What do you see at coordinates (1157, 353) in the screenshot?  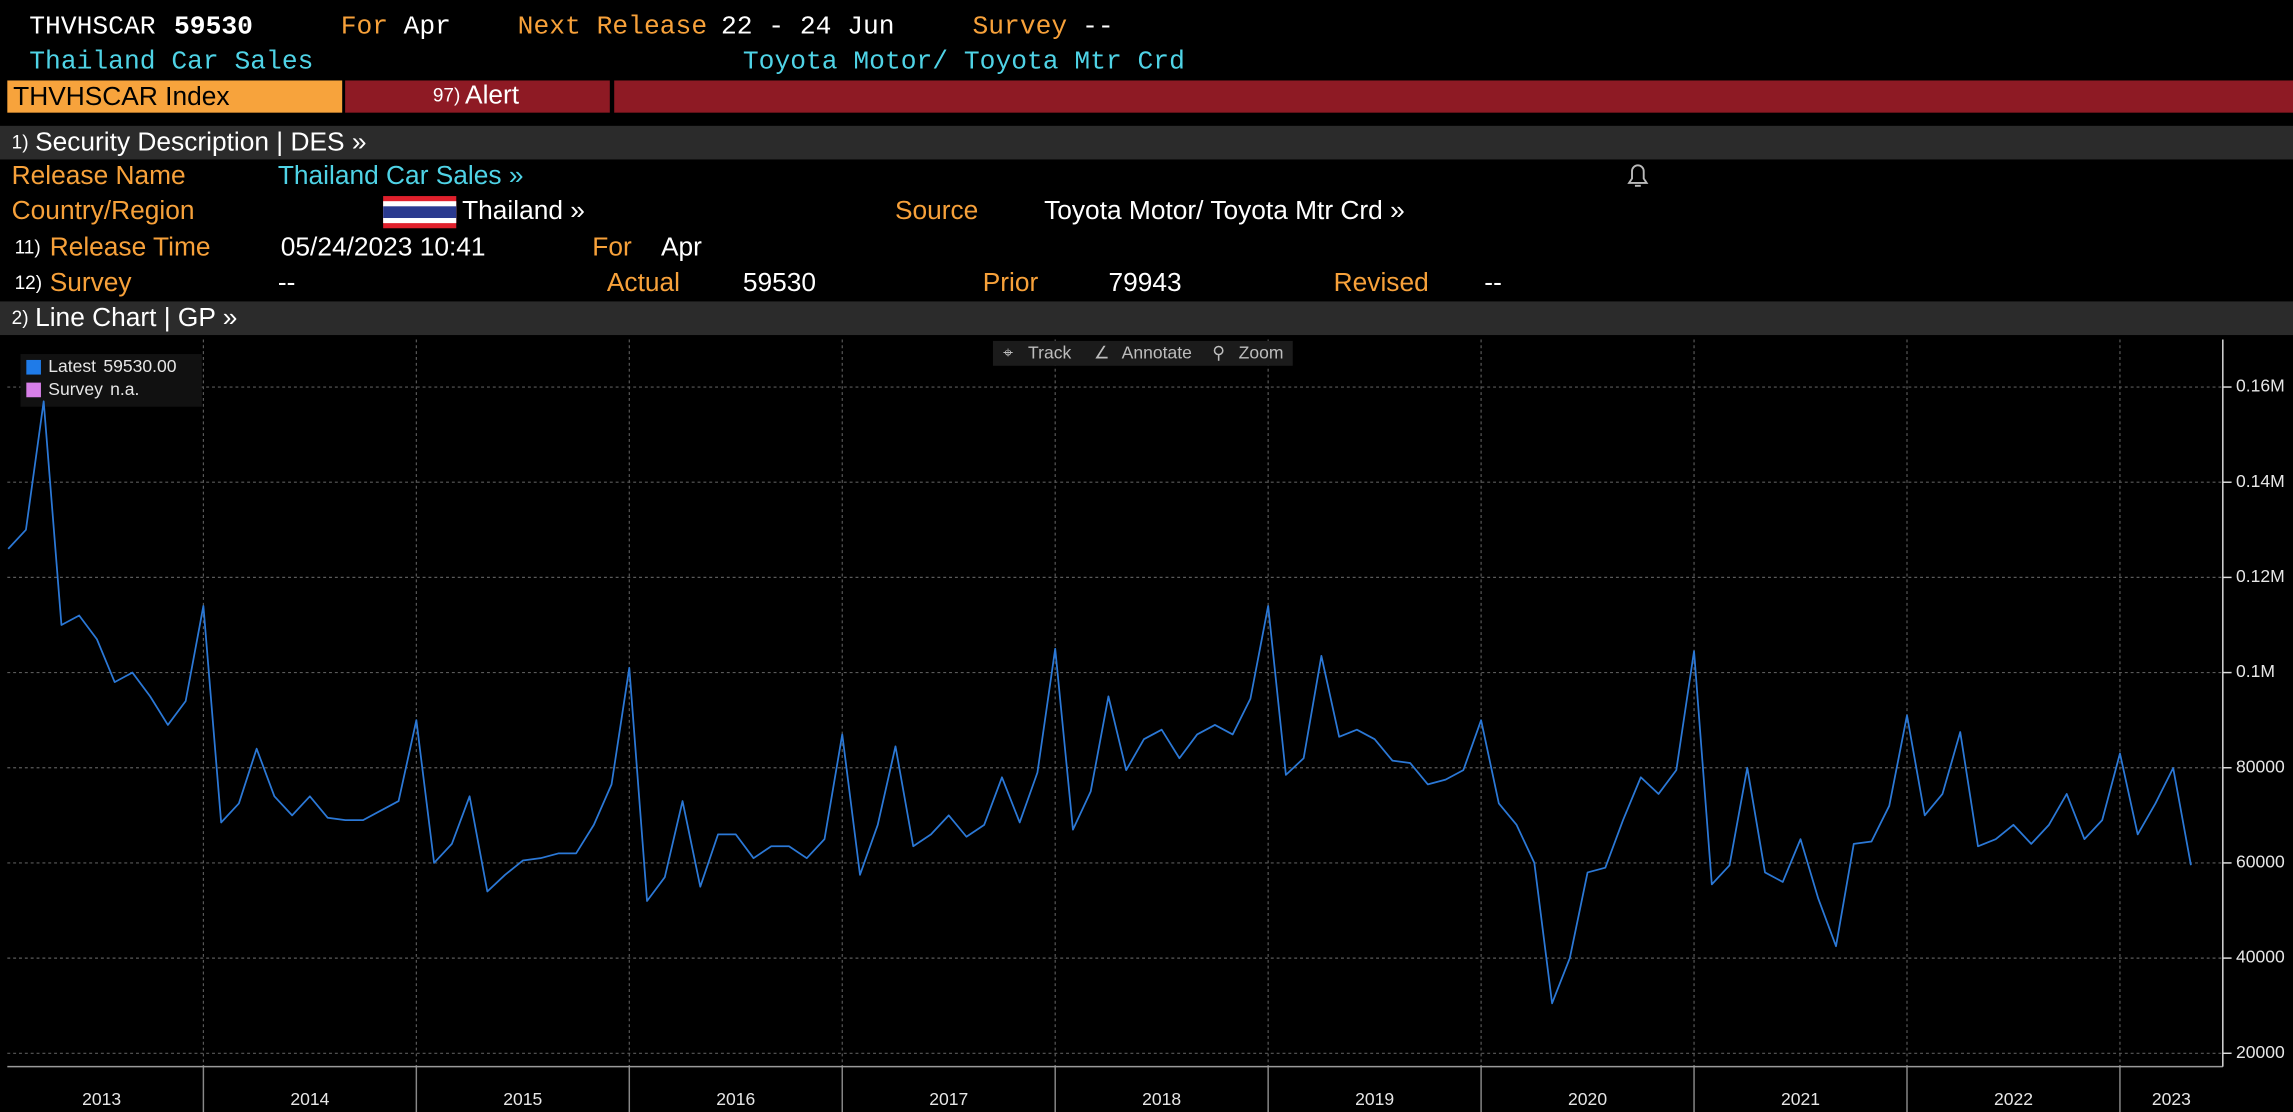 I see `toolbar-button: Annotate` at bounding box center [1157, 353].